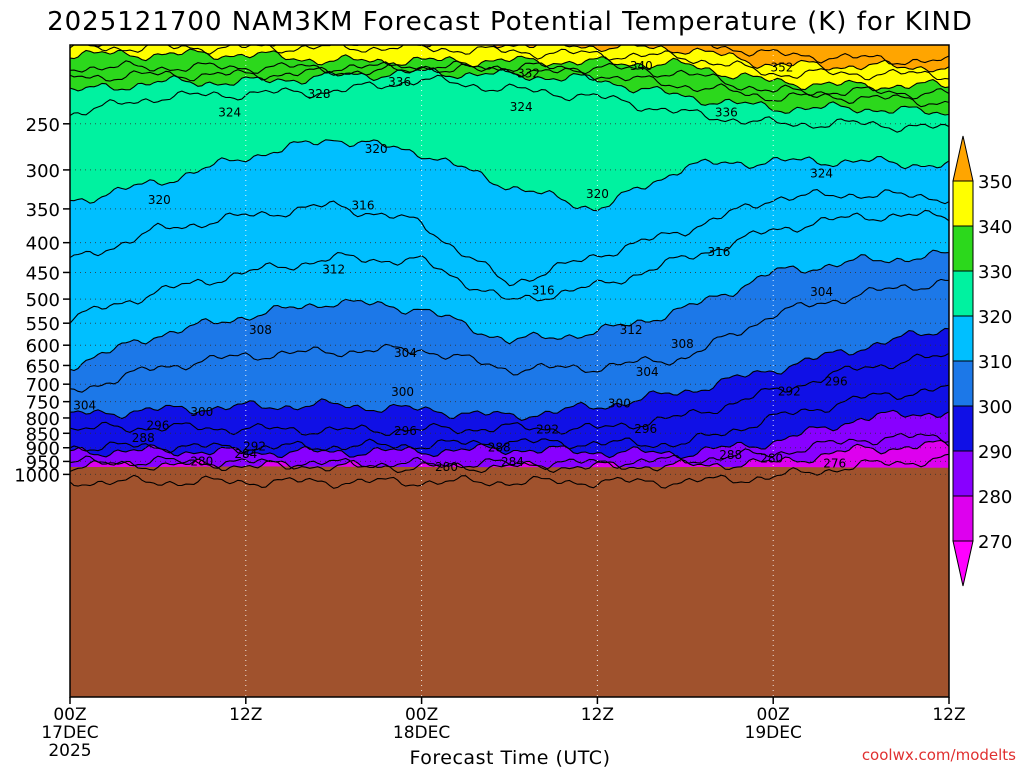 This screenshot has width=1024, height=768. Describe the element at coordinates (43, 171) in the screenshot. I see `y-tick-label: 300` at that location.